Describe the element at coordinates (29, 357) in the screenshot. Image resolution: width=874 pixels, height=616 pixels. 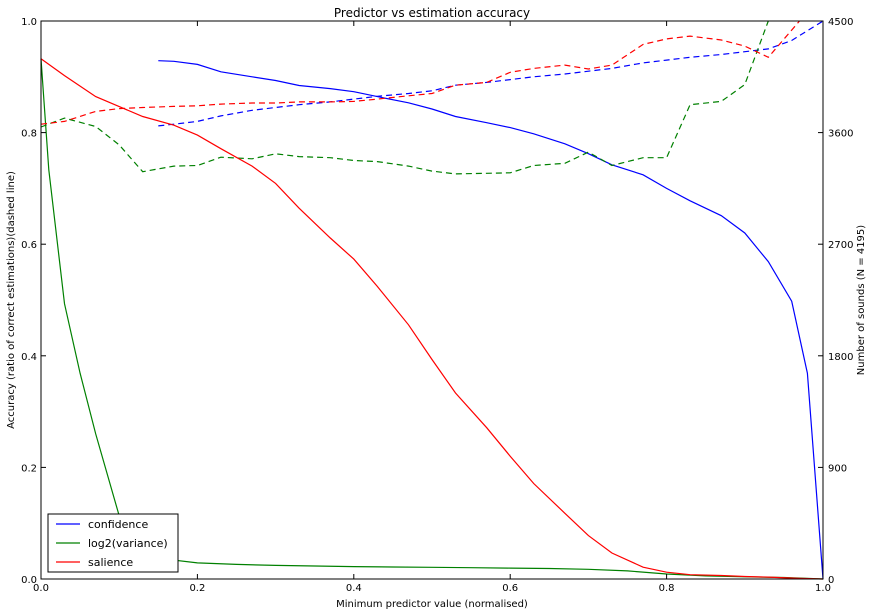
I see `y-tick-label: 0.4` at that location.